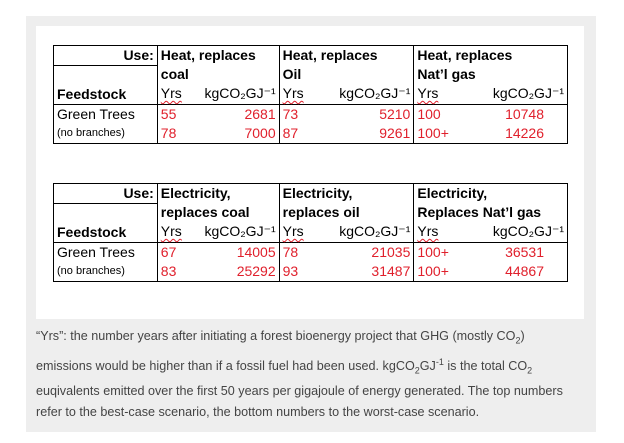  What do you see at coordinates (490, 262) in the screenshot?
I see `value-cell: 100+ 36531 100+ 44867` at bounding box center [490, 262].